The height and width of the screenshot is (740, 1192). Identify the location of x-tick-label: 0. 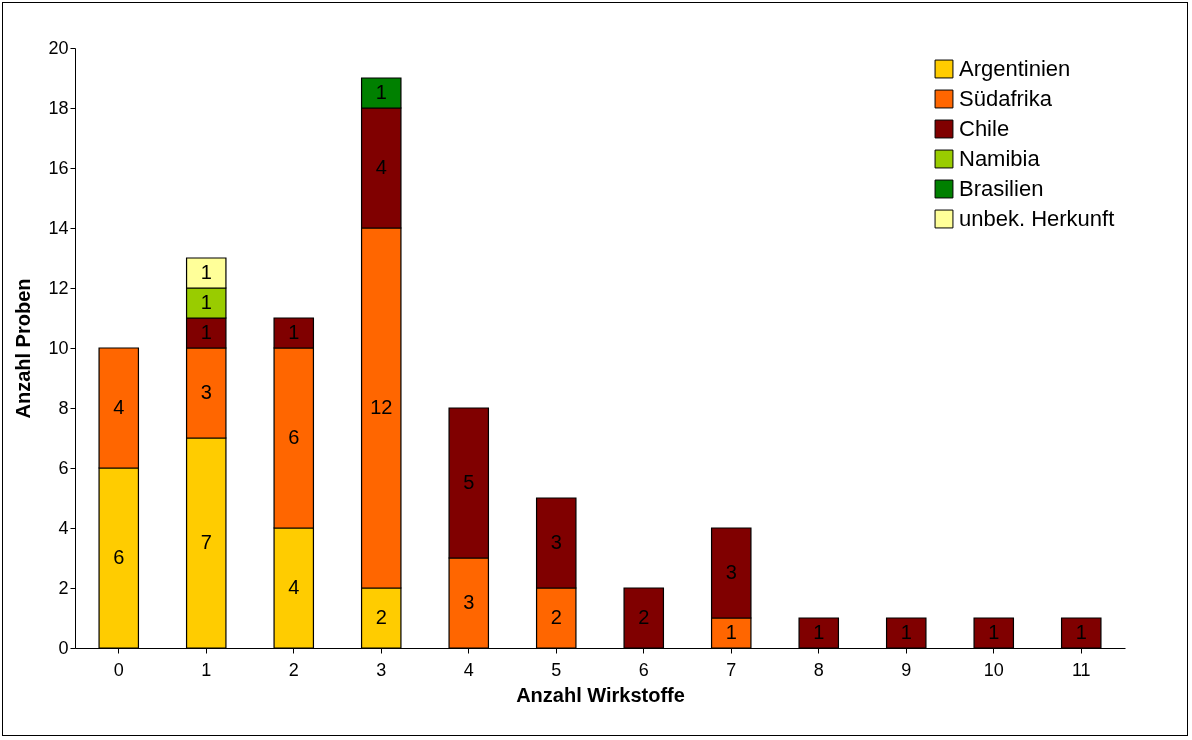
(118, 669).